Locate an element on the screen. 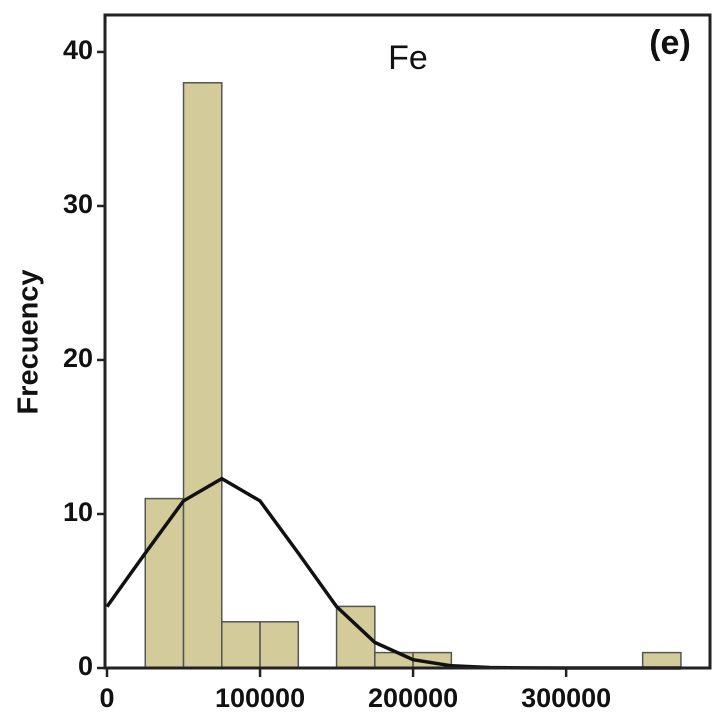  x-tick-label: 200000 is located at coordinates (413, 698).